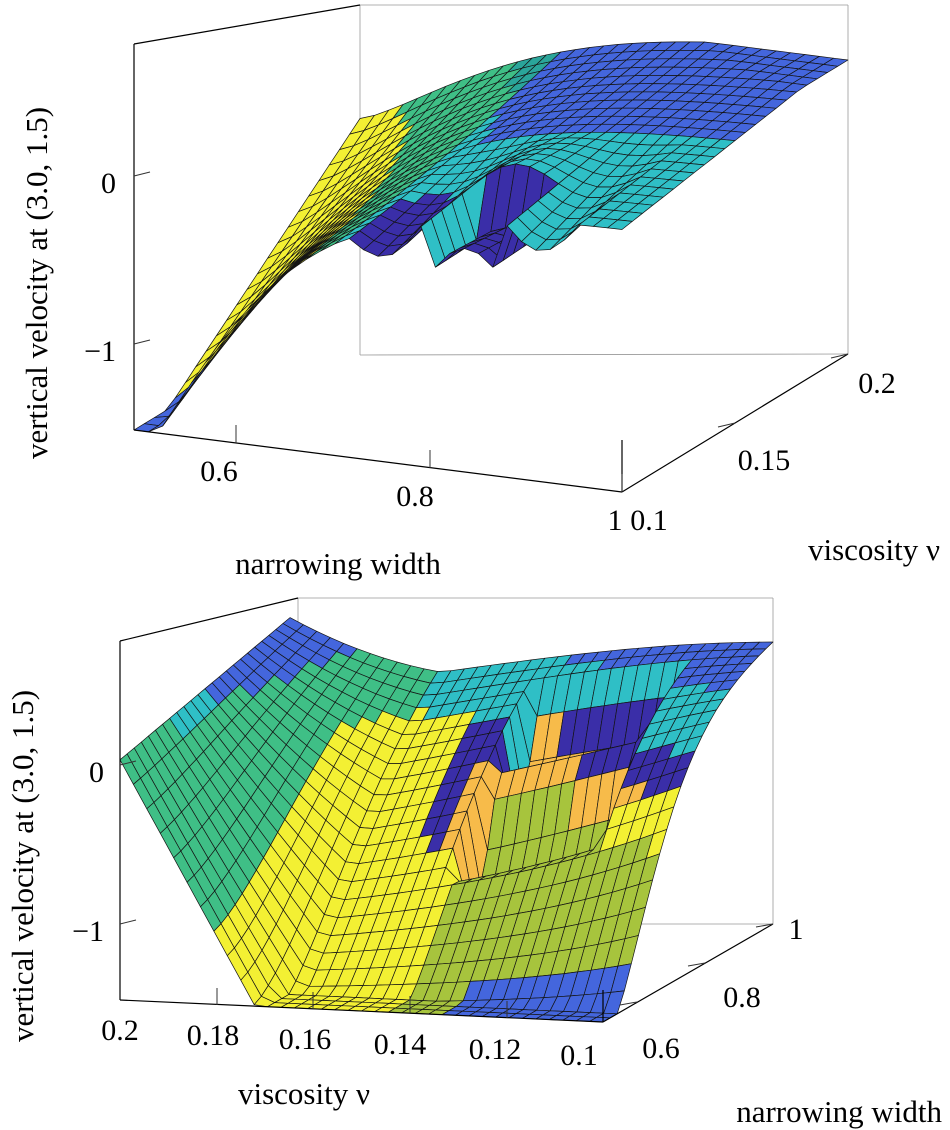 This screenshot has height=1130, width=950. What do you see at coordinates (742, 997) in the screenshot?
I see `plot2-y-tick-label-0.8: 0.8` at bounding box center [742, 997].